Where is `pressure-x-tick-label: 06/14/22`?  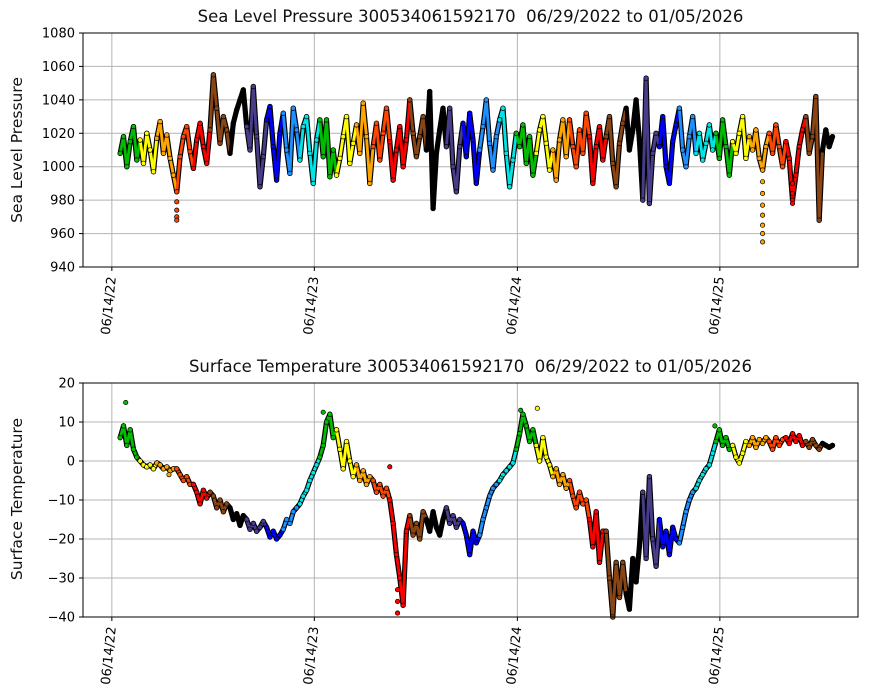
pressure-x-tick-label: 06/14/22 is located at coordinates (109, 306).